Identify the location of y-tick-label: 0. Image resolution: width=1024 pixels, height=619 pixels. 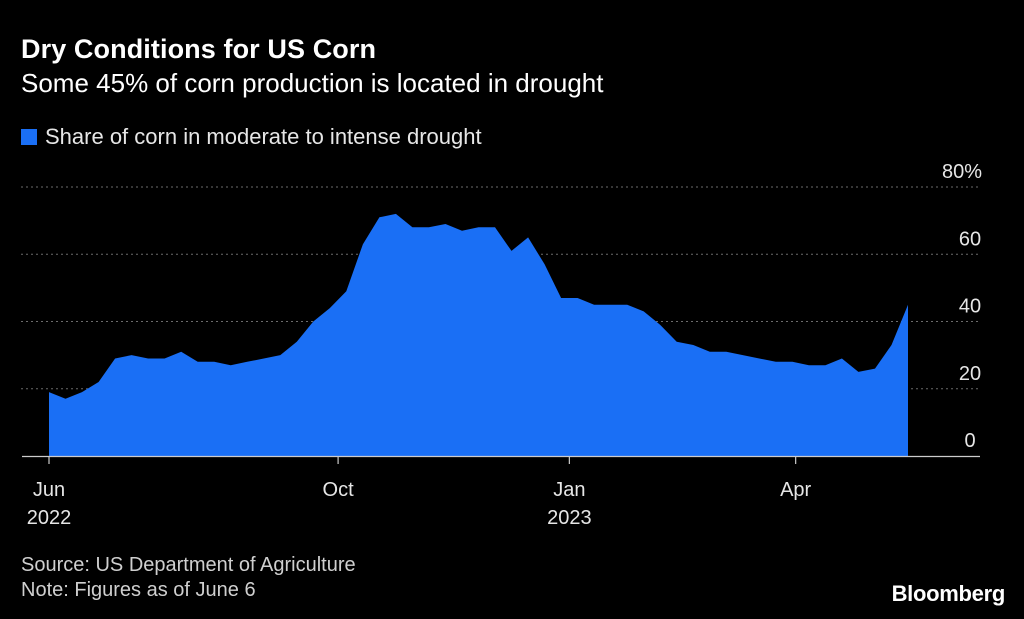
(969, 441).